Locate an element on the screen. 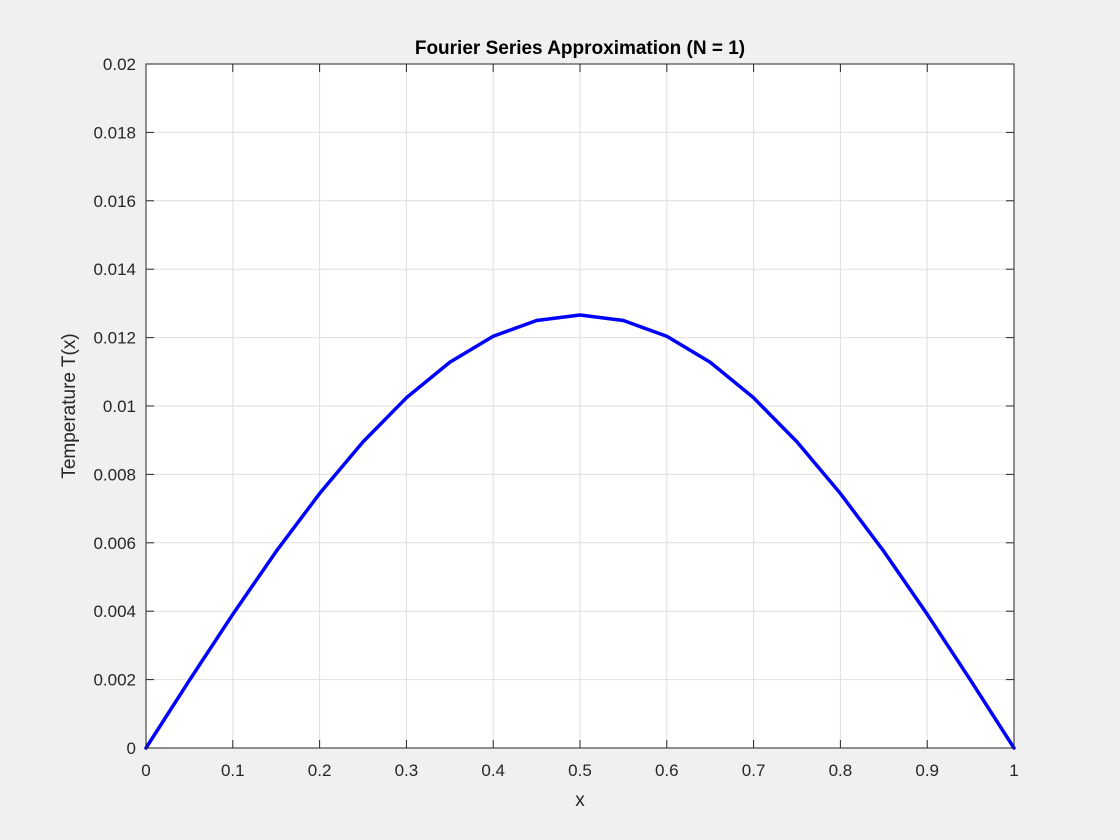 Image resolution: width=1120 pixels, height=840 pixels. y-tick-label: 0.006 is located at coordinates (114, 543).